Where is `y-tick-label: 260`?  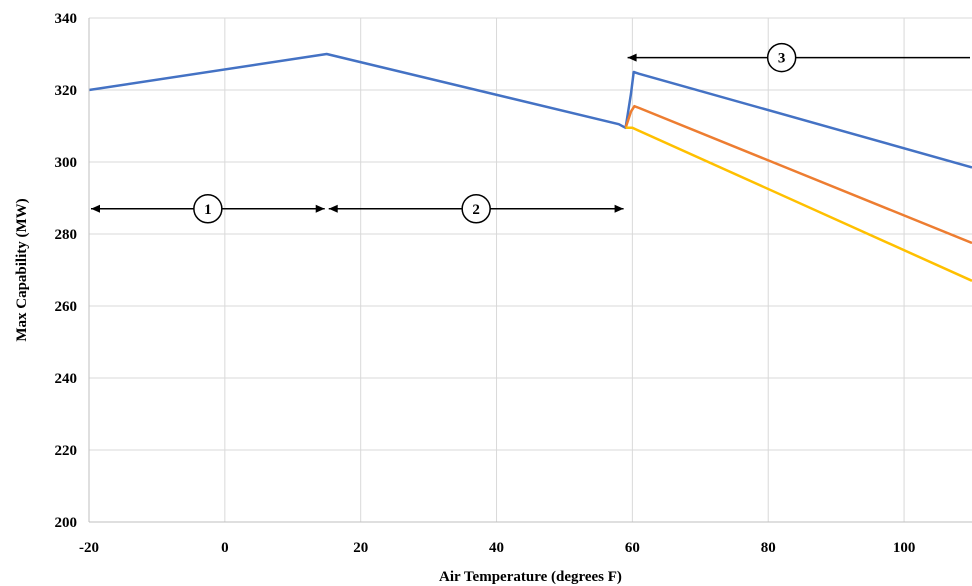 y-tick-label: 260 is located at coordinates (66, 307).